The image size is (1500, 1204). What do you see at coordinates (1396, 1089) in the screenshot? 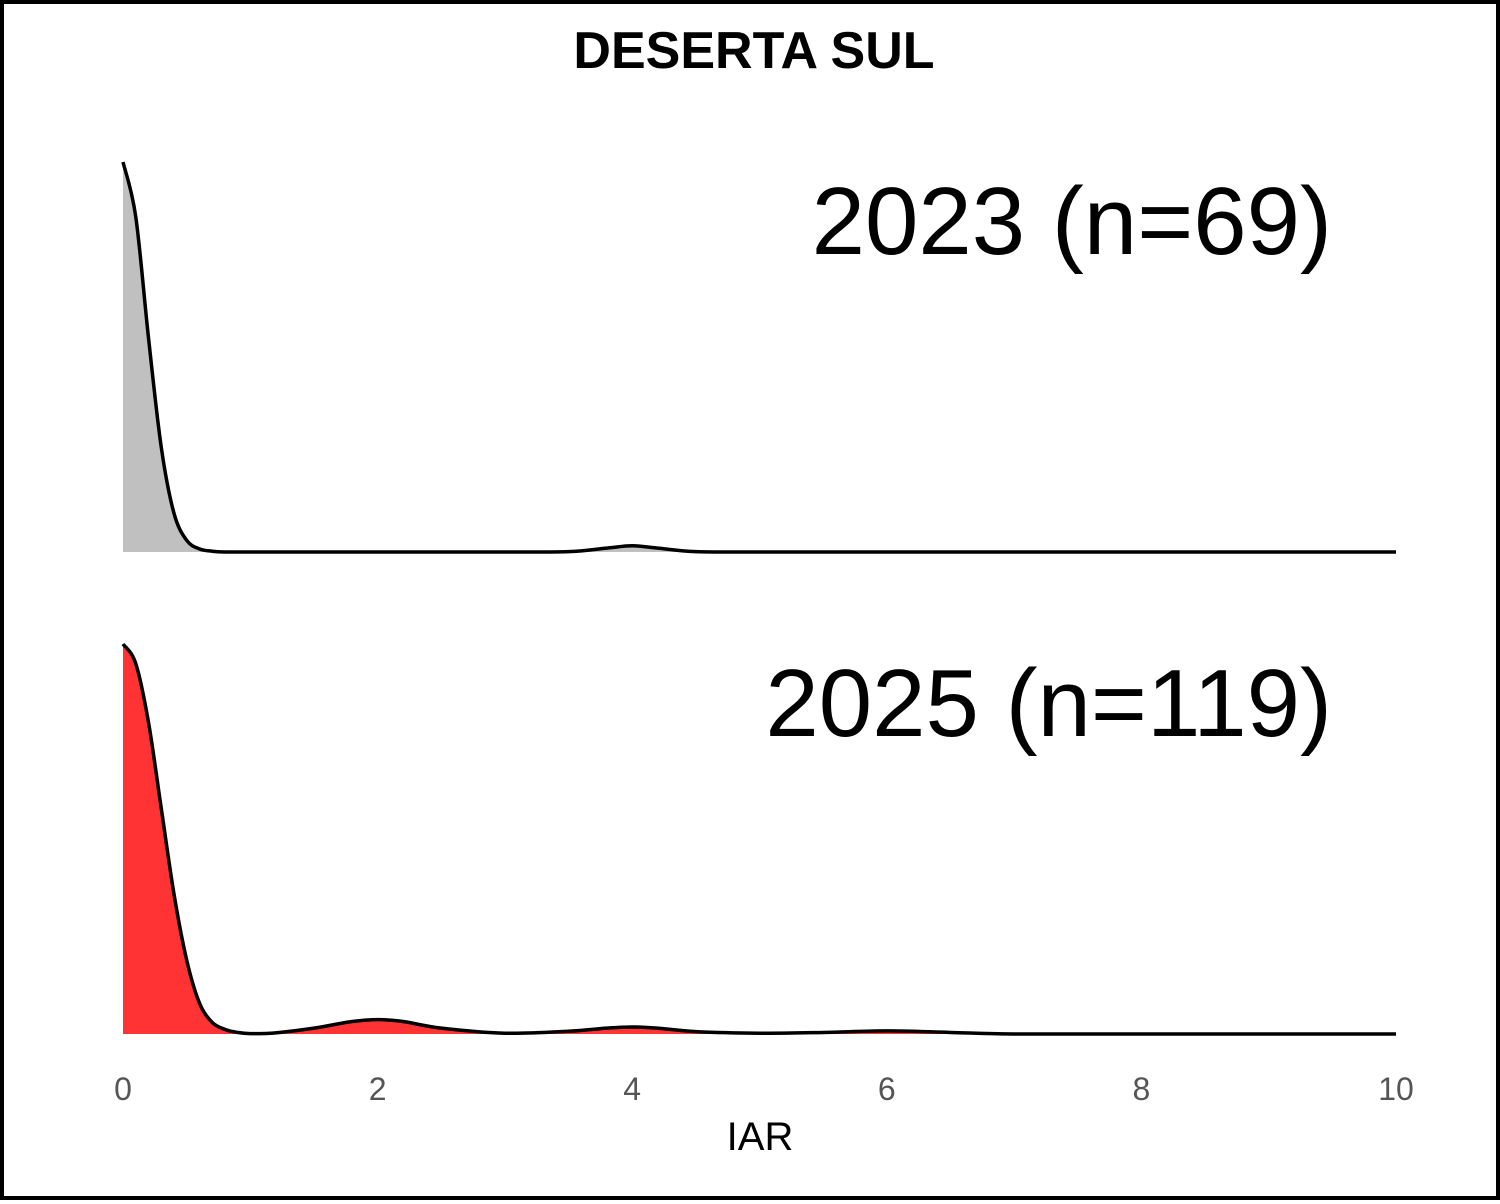
I see `x-tick-label: 10` at bounding box center [1396, 1089].